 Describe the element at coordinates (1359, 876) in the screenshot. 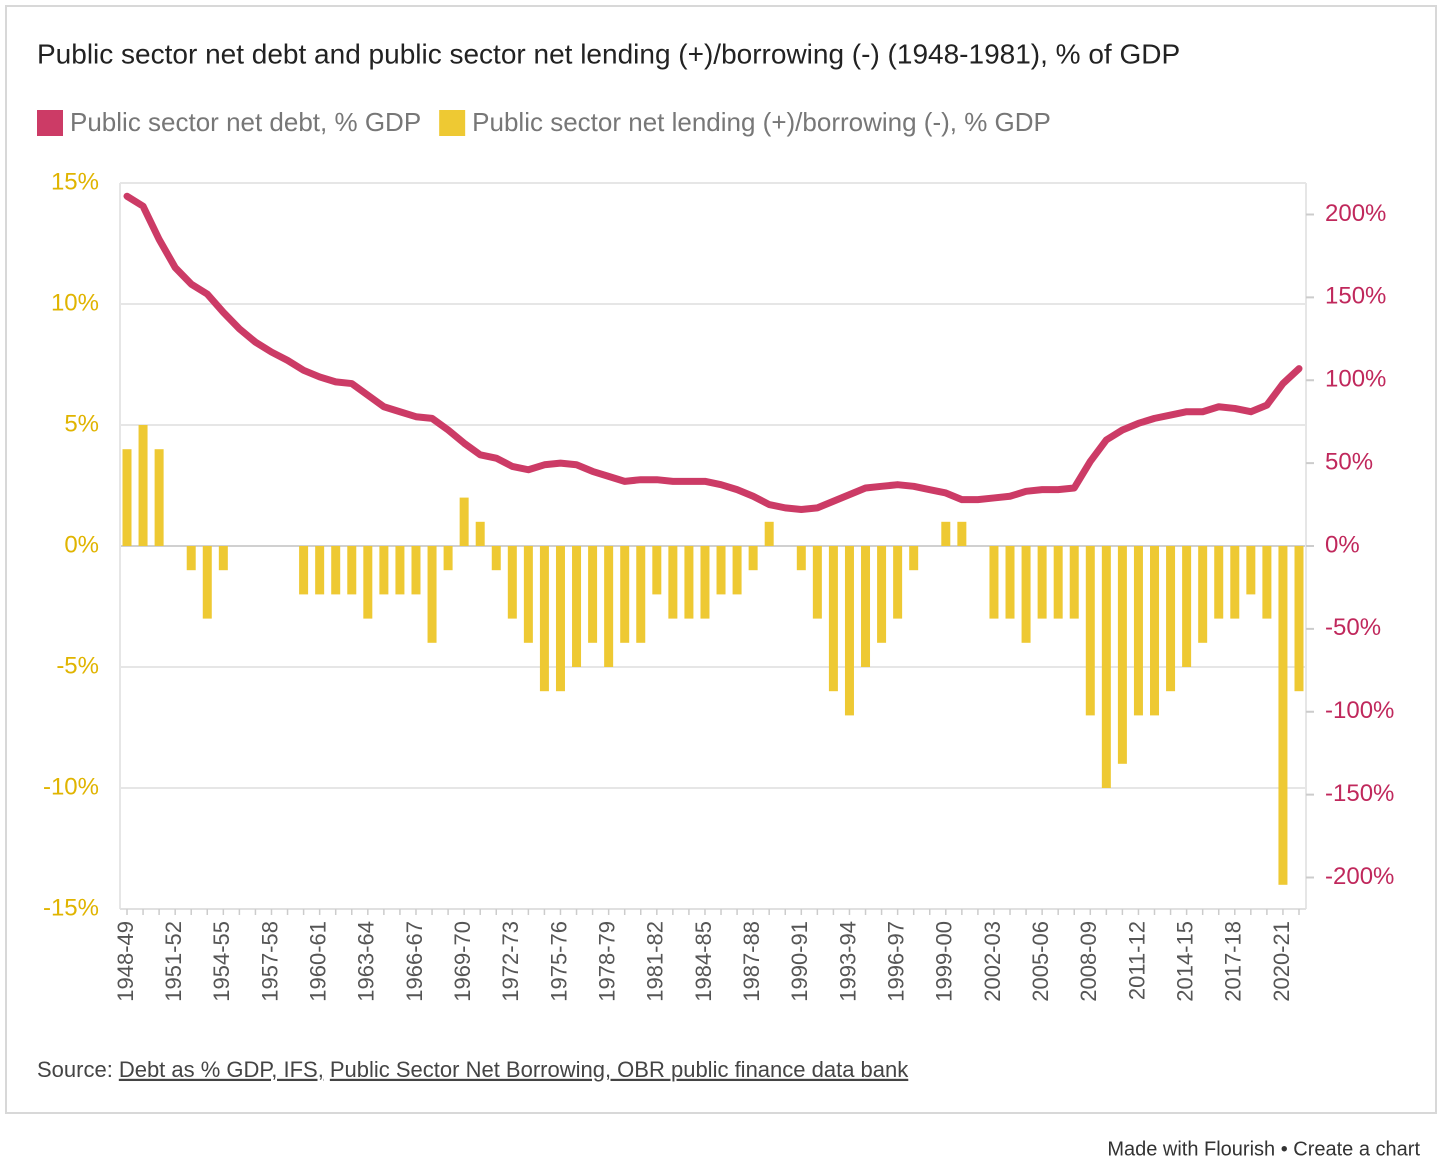

I see `y2-tick-label: -200%` at that location.